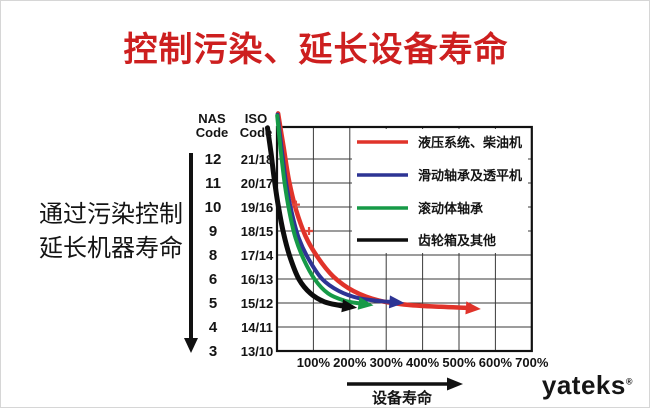 Image resolution: width=650 pixels, height=408 pixels. I want to click on nas-code-label: 5, so click(213, 303).